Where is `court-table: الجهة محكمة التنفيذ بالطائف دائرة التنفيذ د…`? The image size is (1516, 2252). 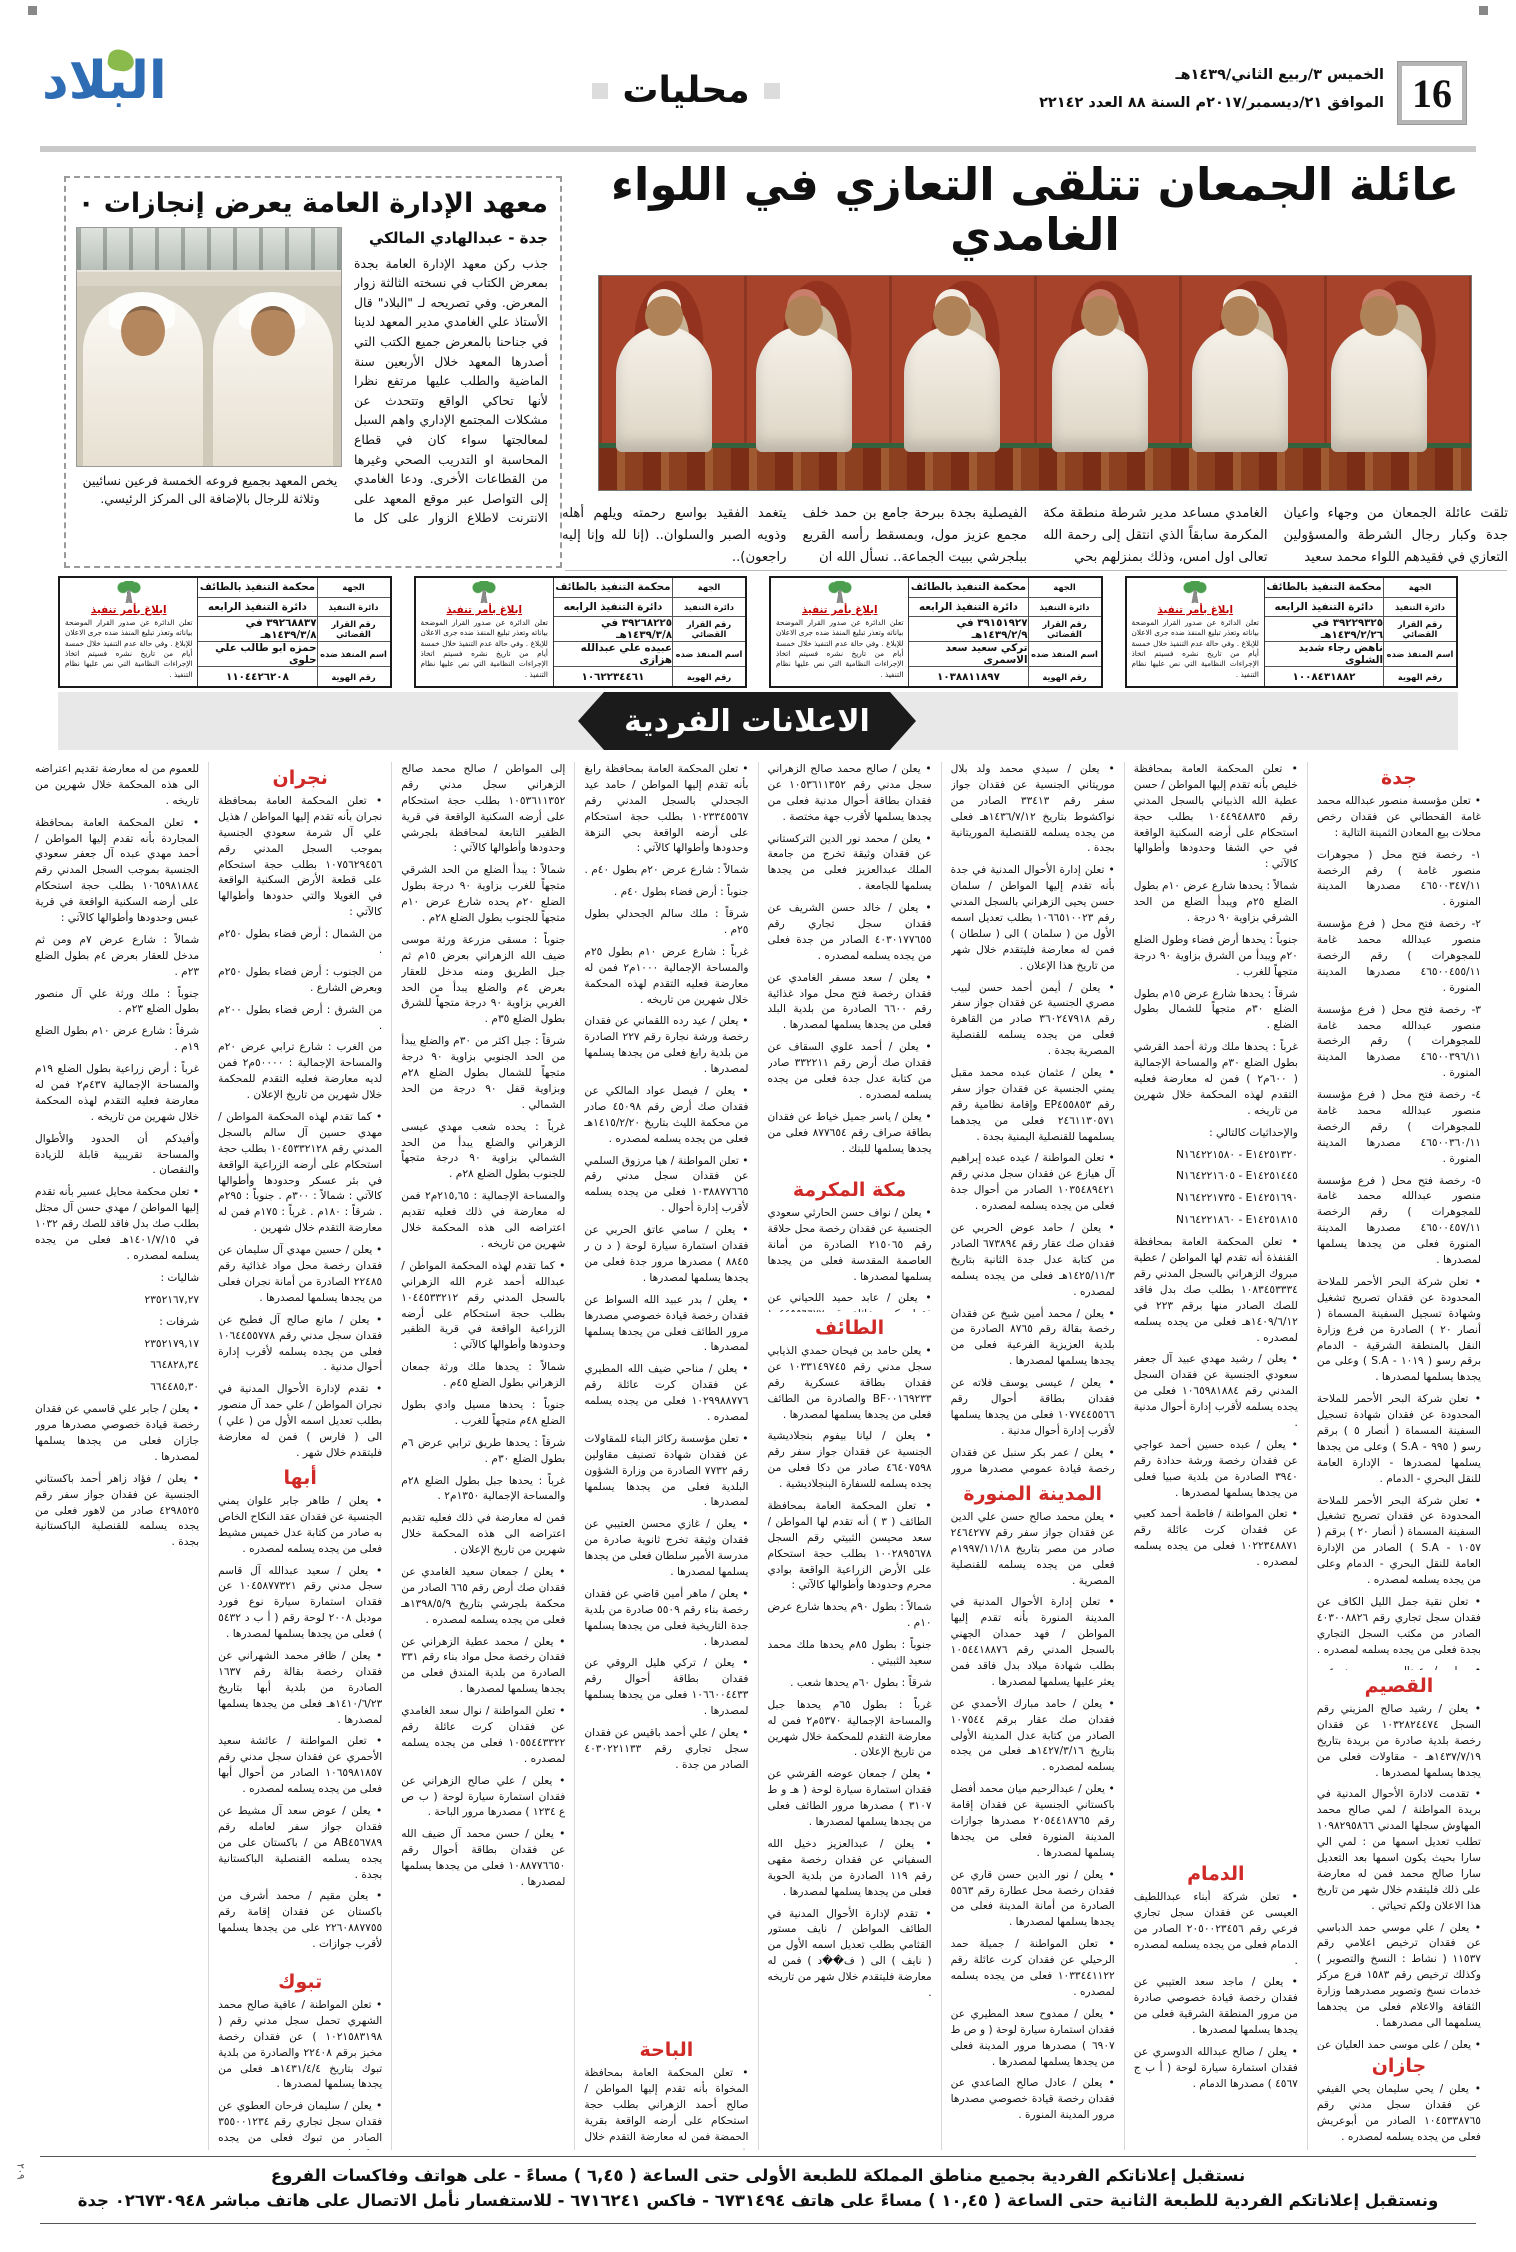
court-table: الجهة محكمة التنفيذ بالطائف دائرة التنفيذ د… is located at coordinates (648, 632).